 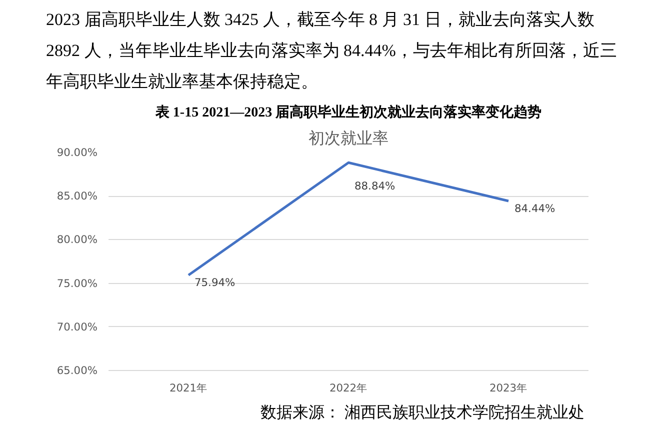 I want to click on y-tick-label: 70.00%, so click(x=77, y=327).